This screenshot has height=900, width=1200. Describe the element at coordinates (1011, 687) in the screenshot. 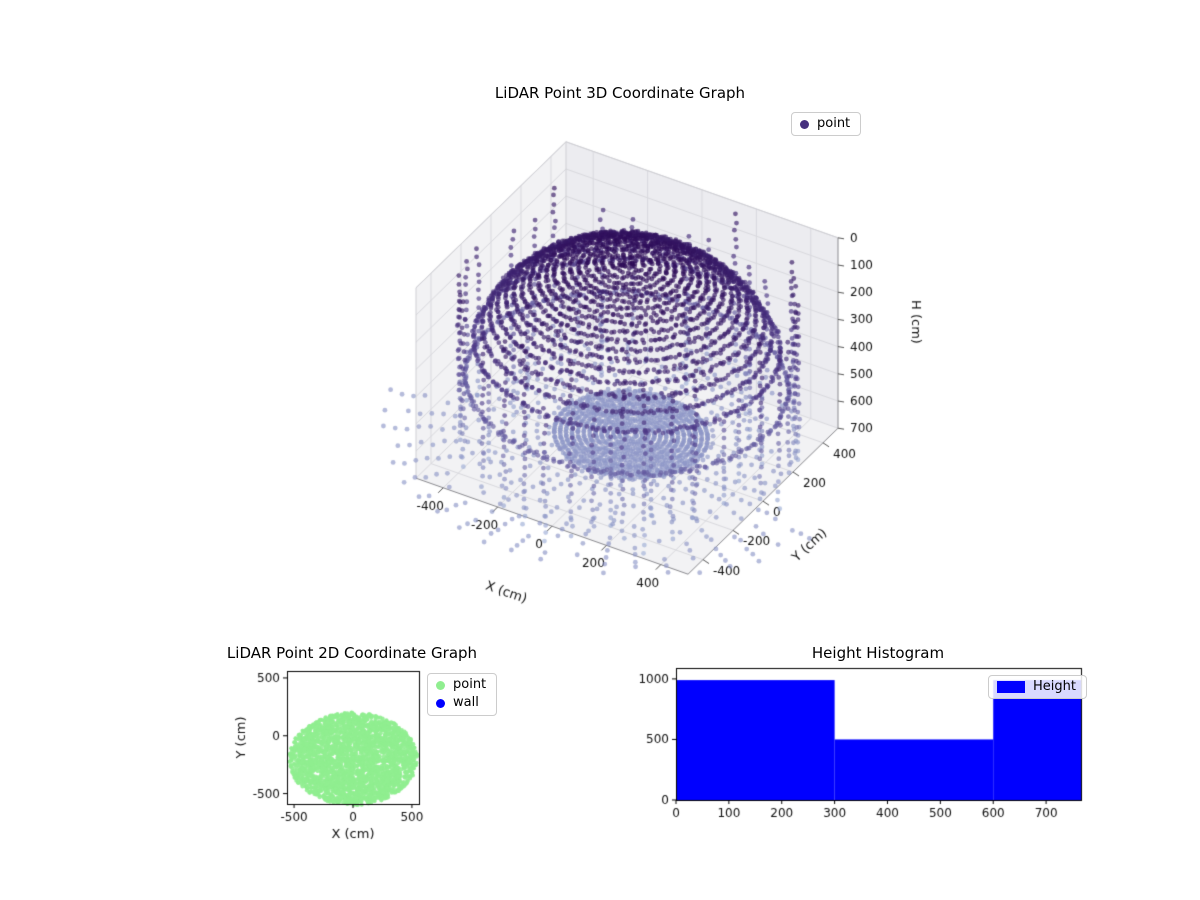

I see `height-swatch-icon` at that location.